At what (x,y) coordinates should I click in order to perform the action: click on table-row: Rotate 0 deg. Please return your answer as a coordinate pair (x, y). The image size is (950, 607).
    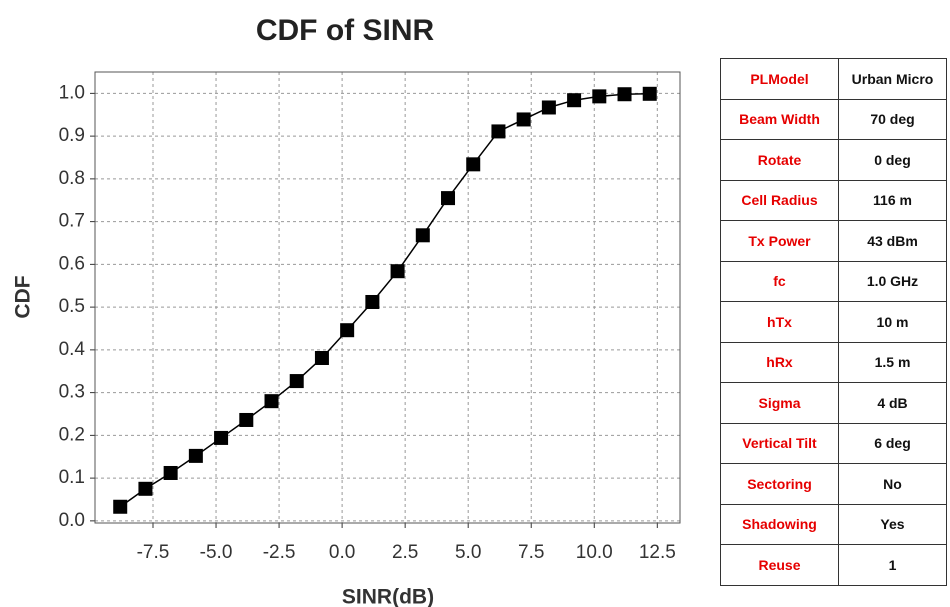
    Looking at the image, I should click on (833, 160).